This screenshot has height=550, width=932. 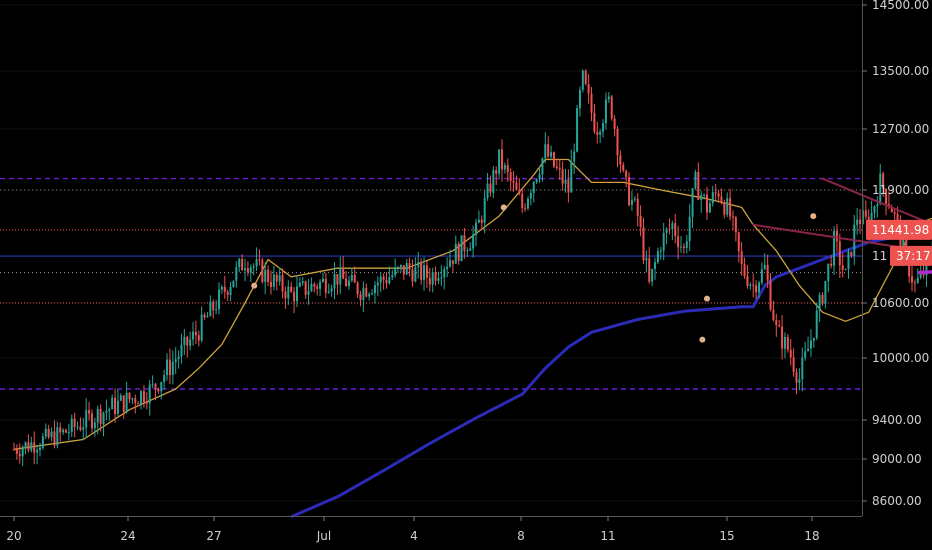 I want to click on time-axis: 20 24 27 Jul 4 8 11 15 18, so click(x=413, y=529).